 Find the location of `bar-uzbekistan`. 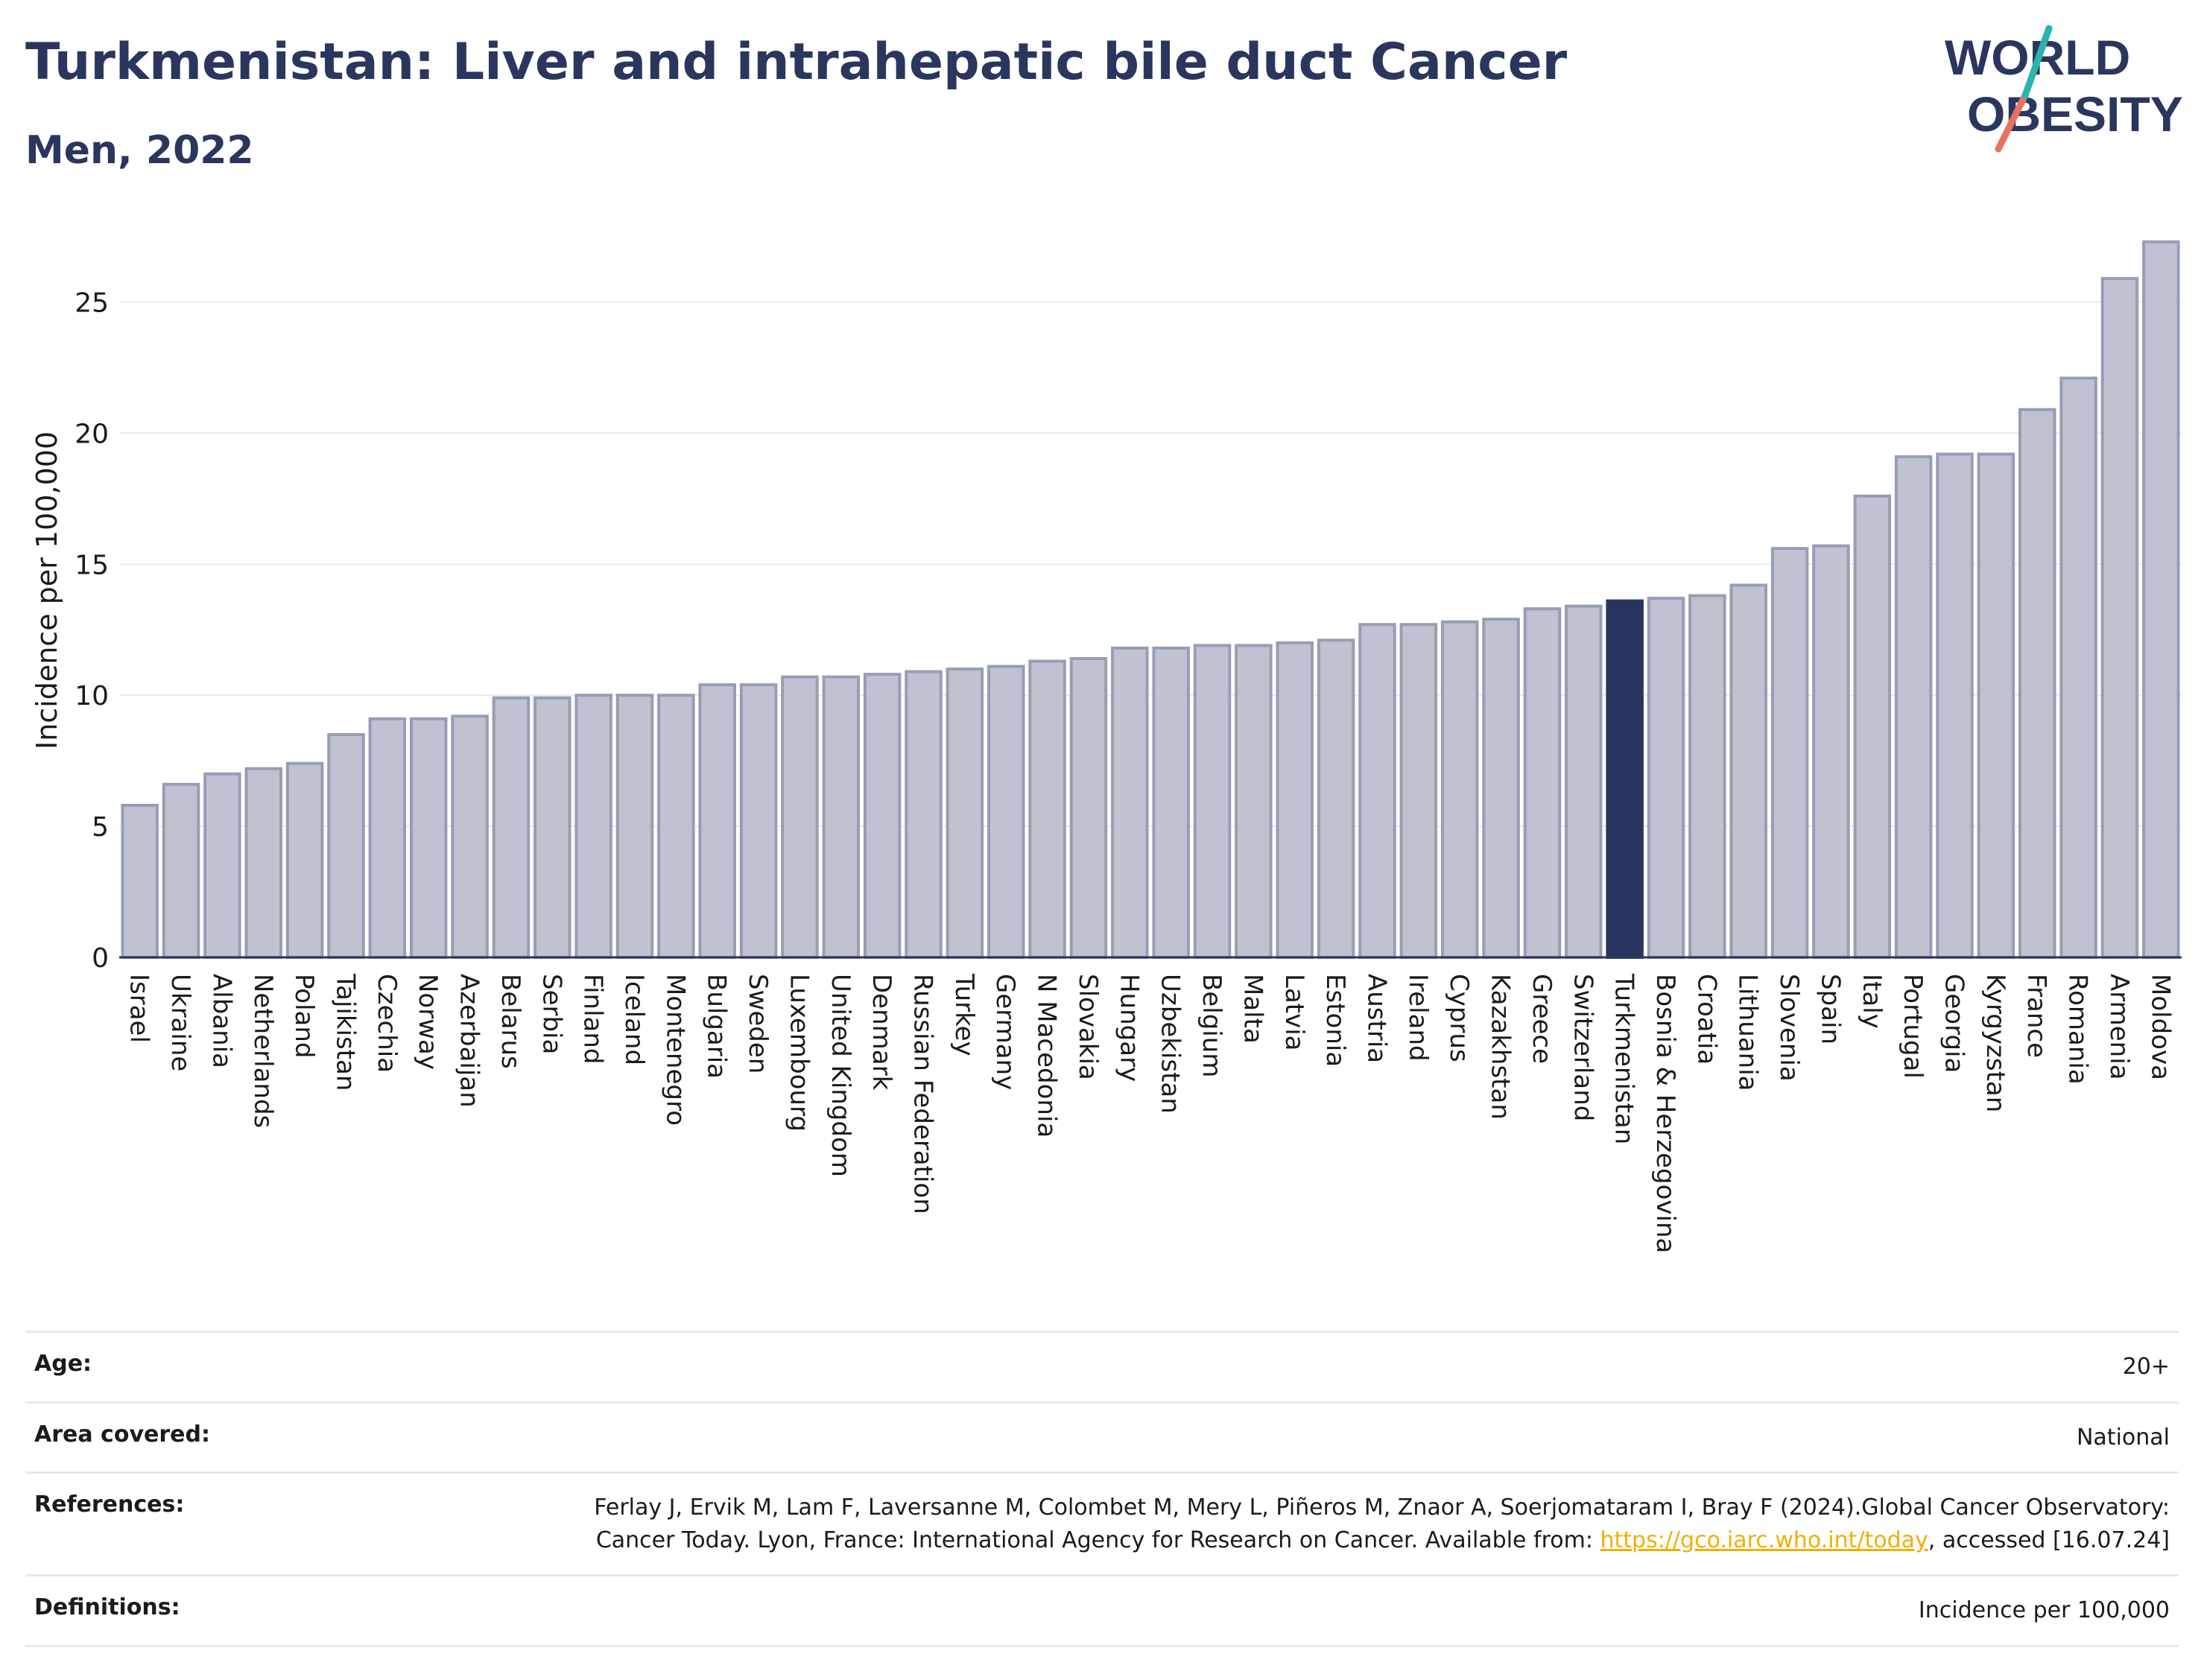

bar-uzbekistan is located at coordinates (1171, 803).